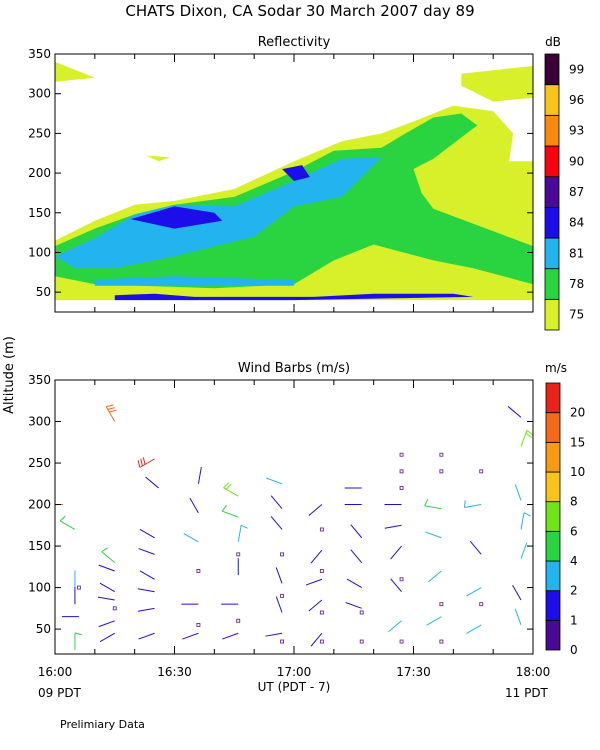 This screenshot has width=600, height=750. I want to click on reflectivity-colorbar-unit: dB, so click(553, 42).